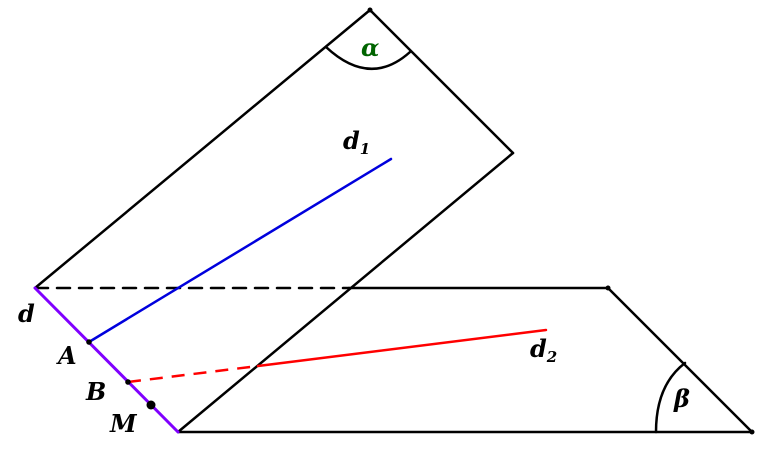 The width and height of the screenshot is (766, 466). I want to click on label-d1: d1, so click(356, 142).